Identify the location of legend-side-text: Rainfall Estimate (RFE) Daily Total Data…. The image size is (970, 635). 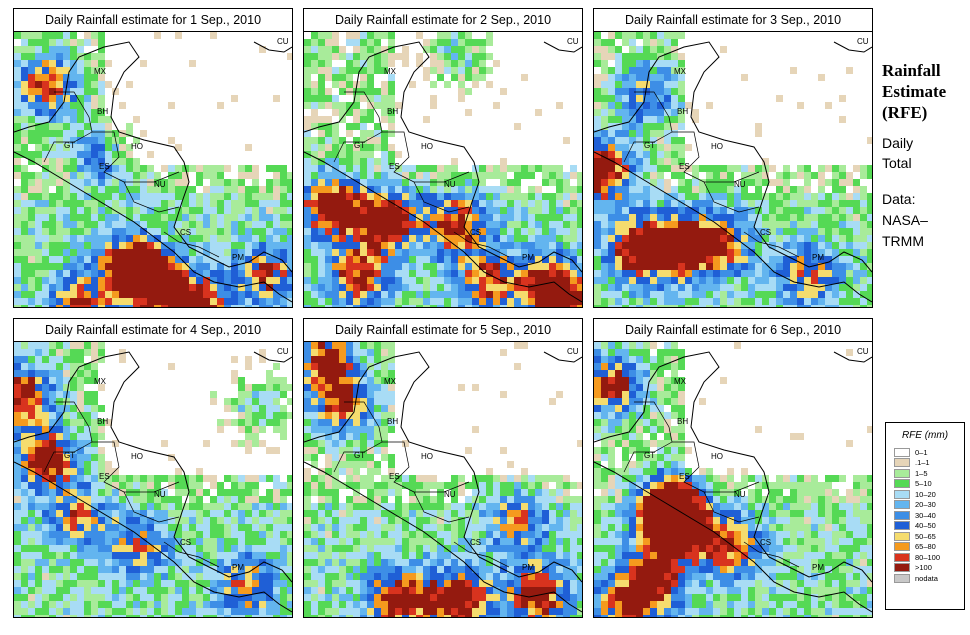
(924, 156).